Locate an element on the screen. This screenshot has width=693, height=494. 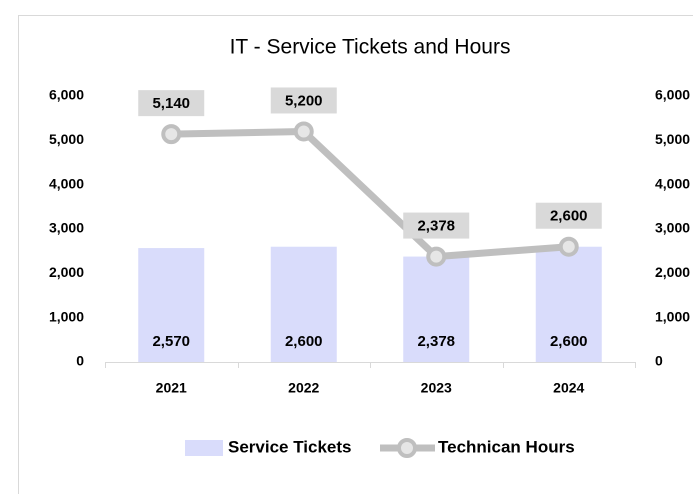
x-tick-label: 2022 is located at coordinates (303, 388).